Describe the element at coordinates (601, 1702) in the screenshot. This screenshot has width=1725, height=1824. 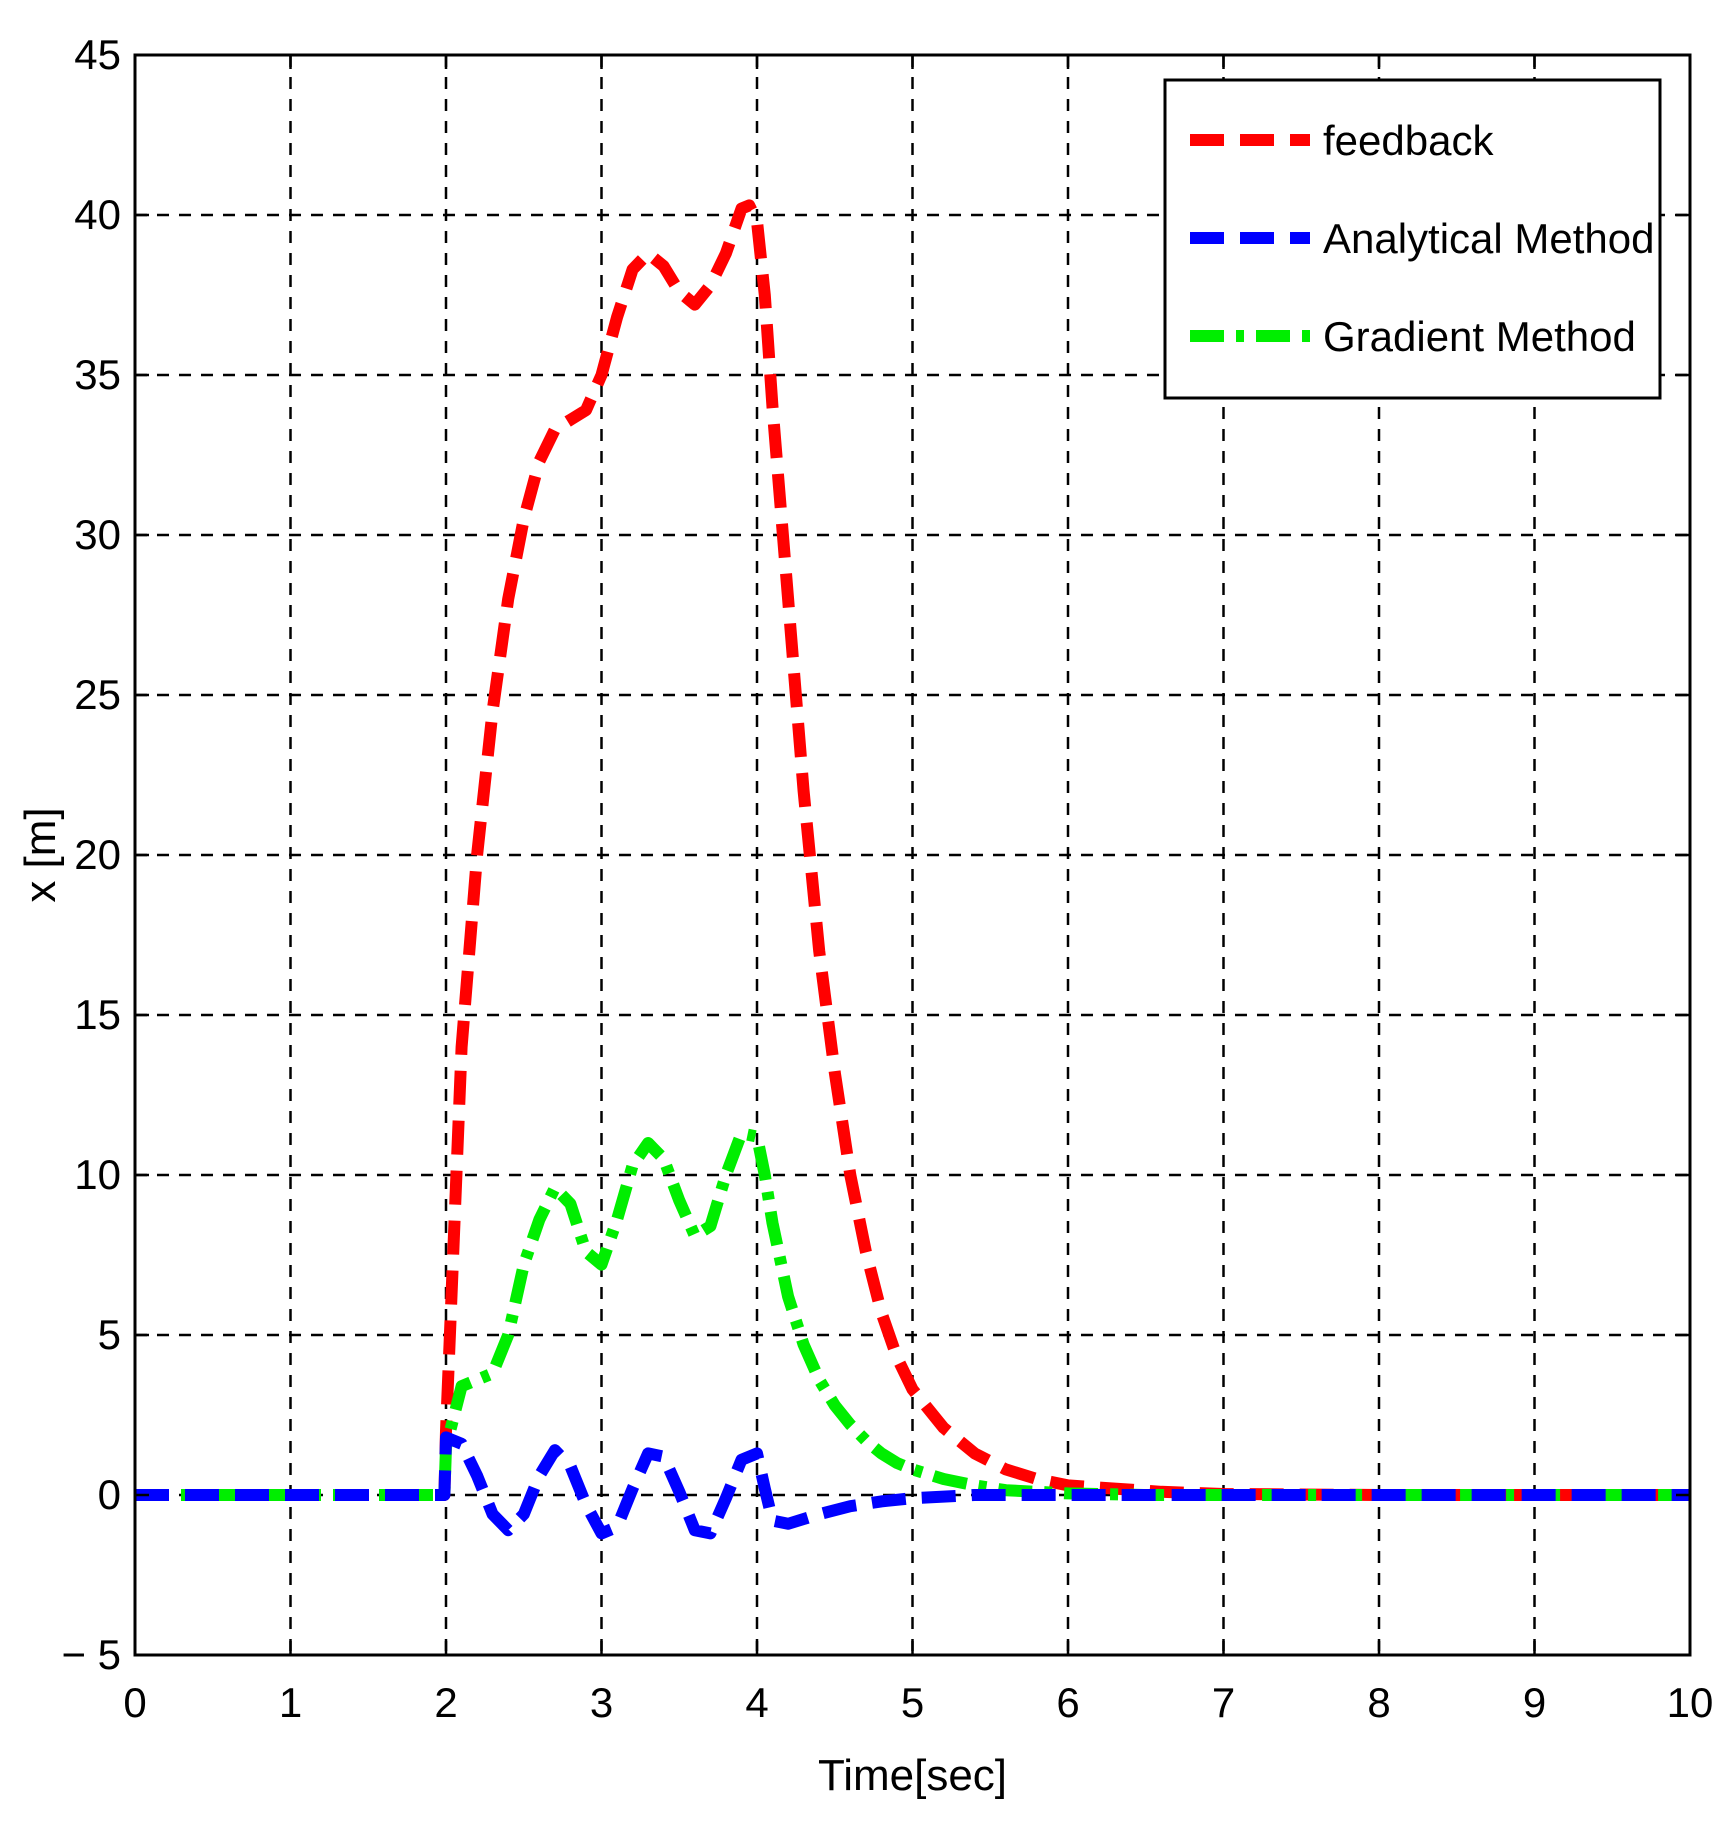
I see `x-tick-label-3: 3` at that location.